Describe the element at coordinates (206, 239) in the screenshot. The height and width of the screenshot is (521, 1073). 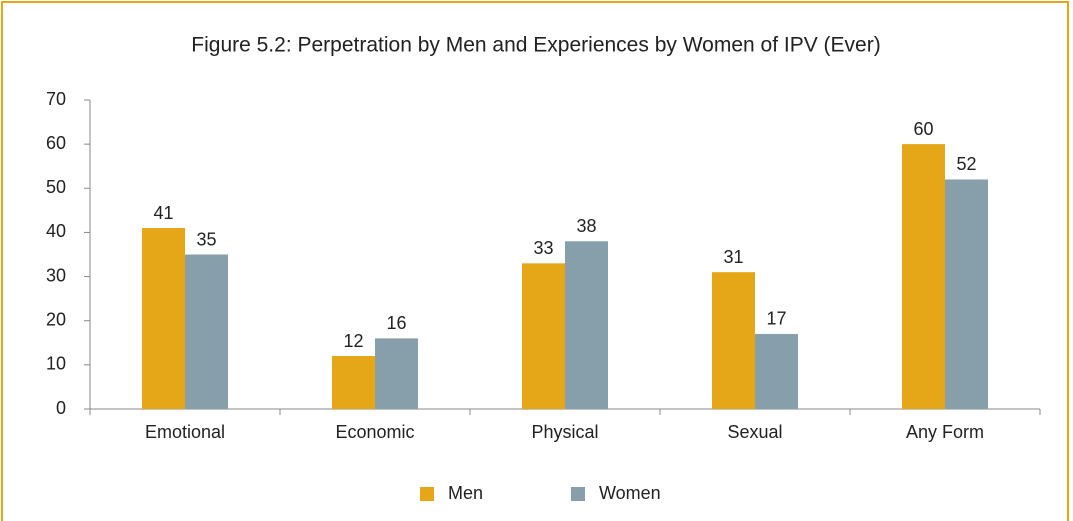
I see `data-label: 35` at that location.